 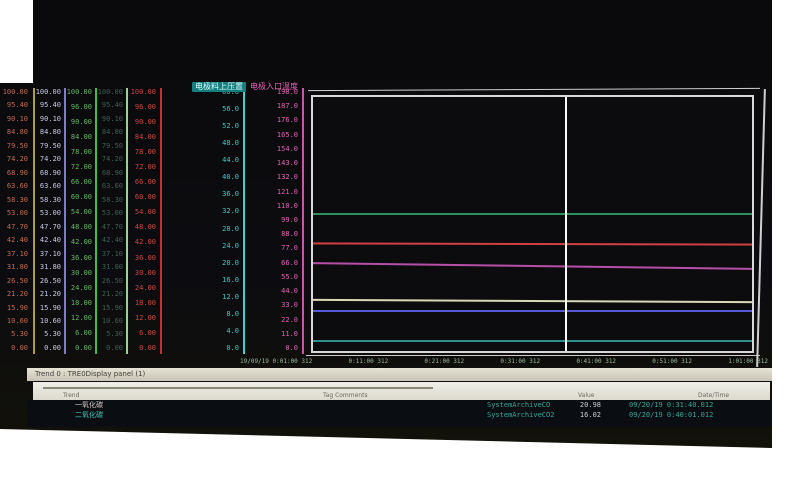 What do you see at coordinates (230, 177) in the screenshot?
I see `axis-tick-label: 40.0` at bounding box center [230, 177].